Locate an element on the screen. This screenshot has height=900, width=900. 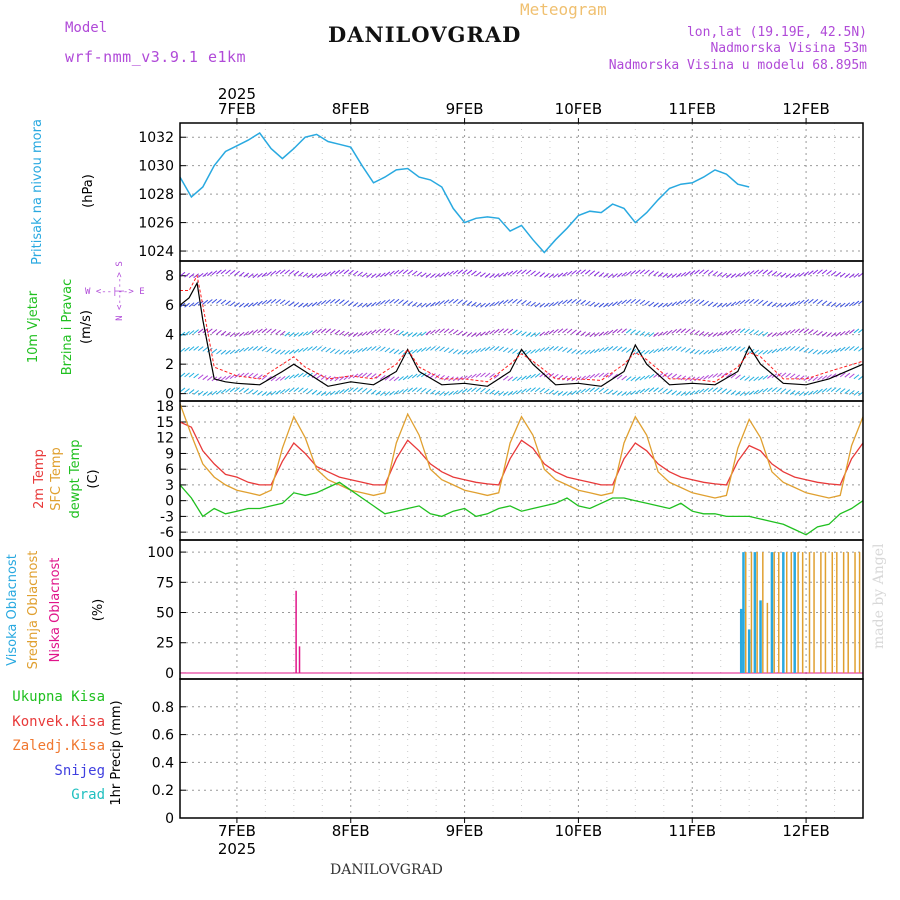
y-tick-label: 0.8 is located at coordinates (163, 708).